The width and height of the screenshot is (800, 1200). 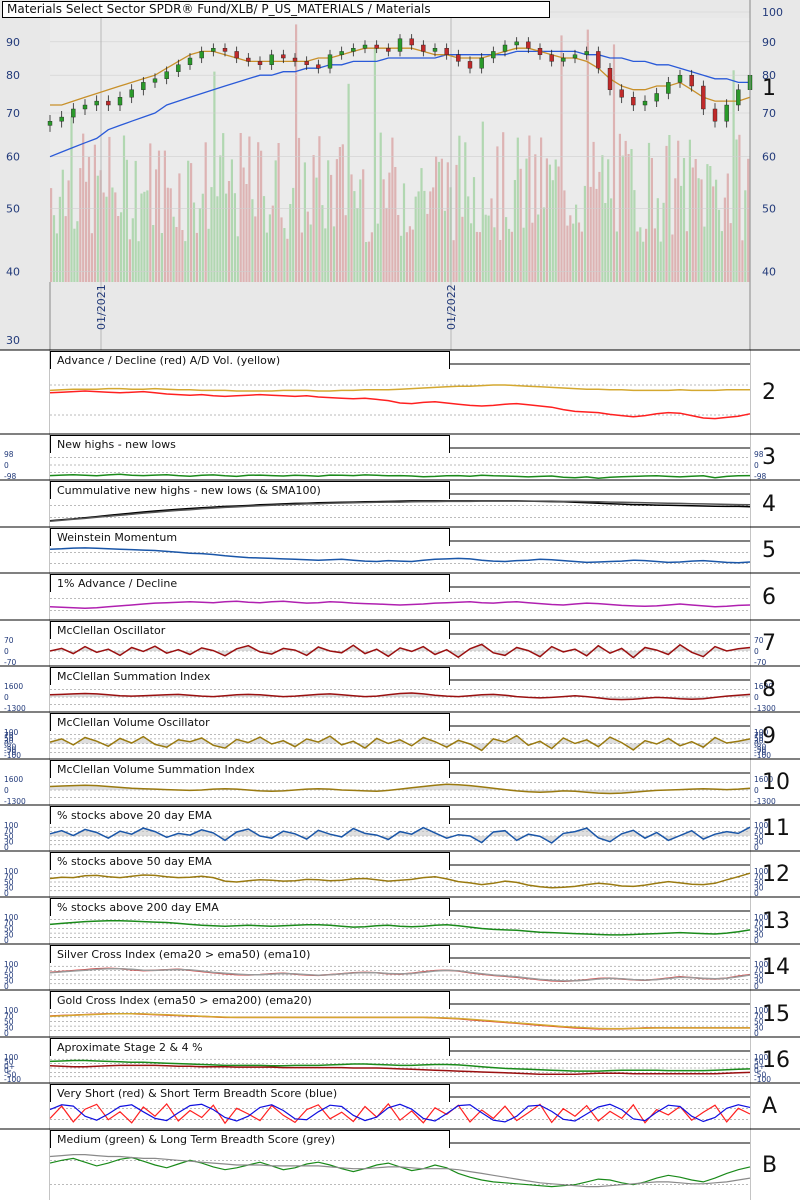 What do you see at coordinates (760, 662) in the screenshot?
I see `tick-label-right: -70` at bounding box center [760, 662].